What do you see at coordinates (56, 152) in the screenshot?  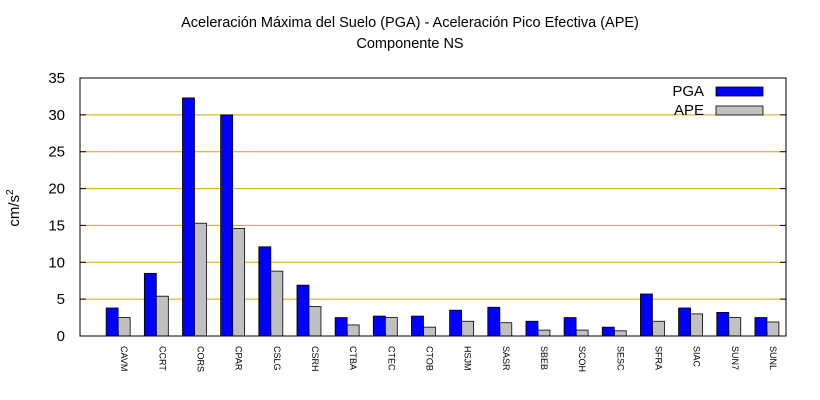 I see `y-tick-label: 25` at bounding box center [56, 152].